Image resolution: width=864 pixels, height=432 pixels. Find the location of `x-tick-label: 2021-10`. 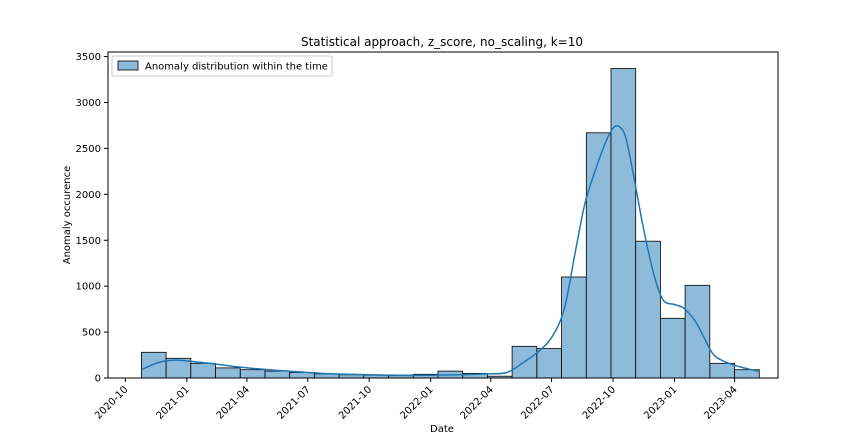

x-tick-label: 2021-10 is located at coordinates (355, 402).